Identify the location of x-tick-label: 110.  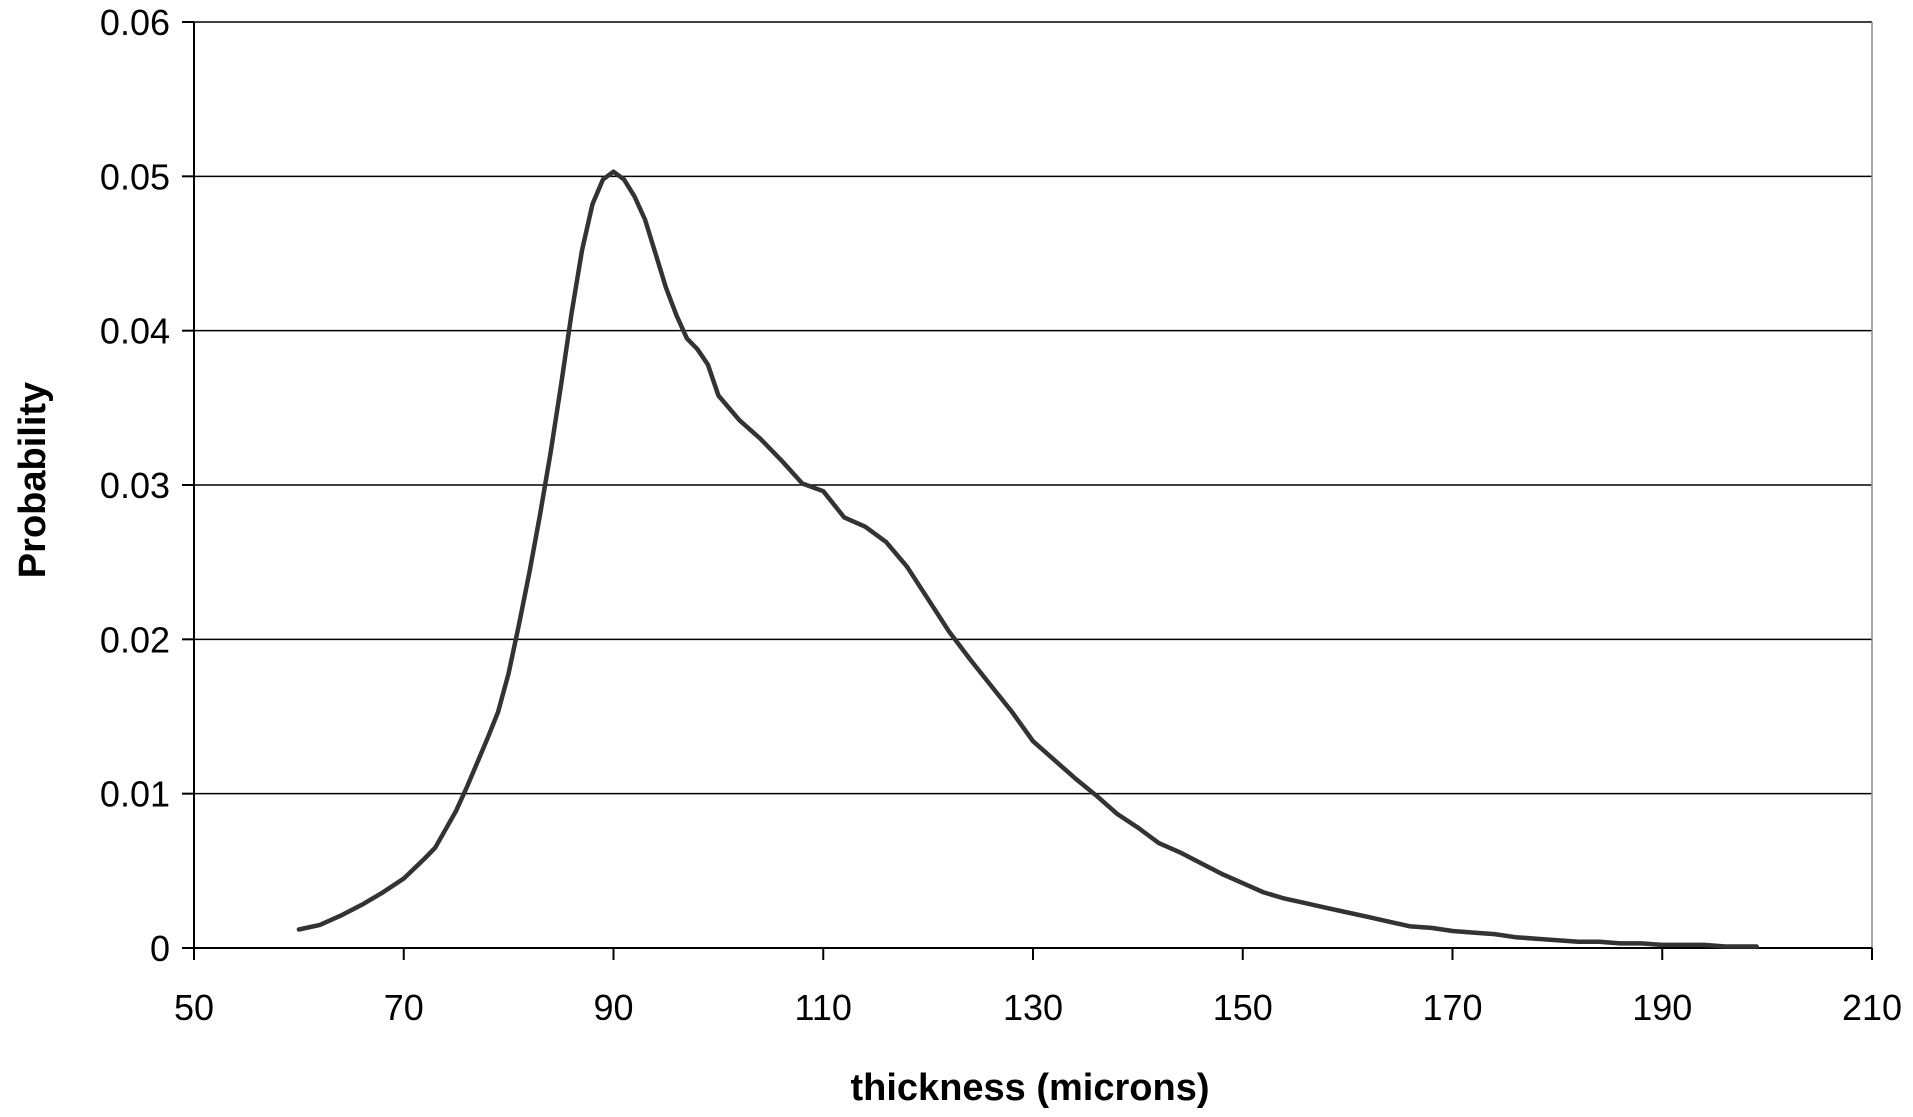
(823, 1007).